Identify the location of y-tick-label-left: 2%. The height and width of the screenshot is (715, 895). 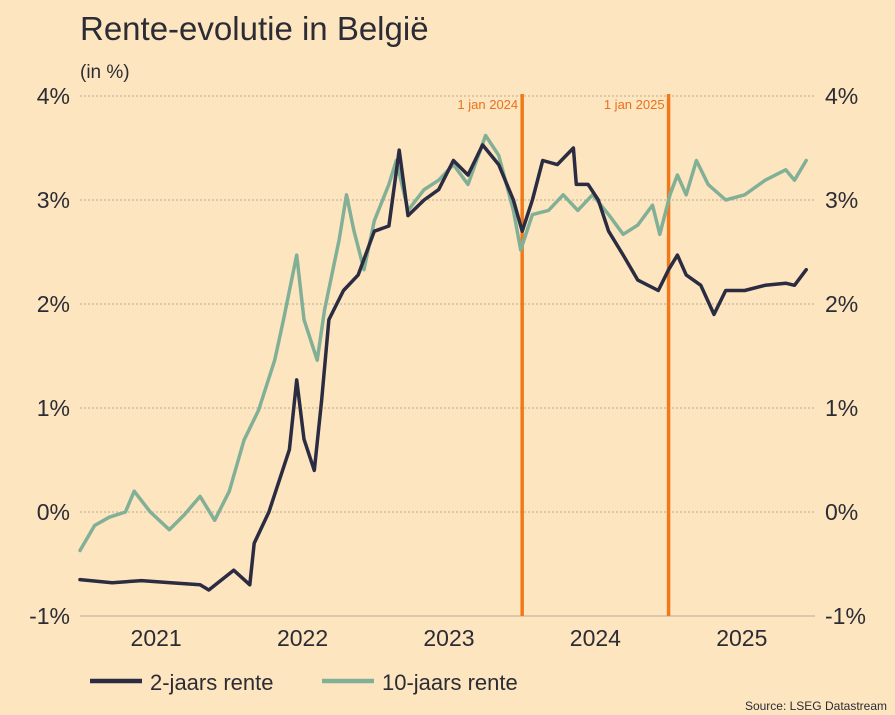
(53, 304).